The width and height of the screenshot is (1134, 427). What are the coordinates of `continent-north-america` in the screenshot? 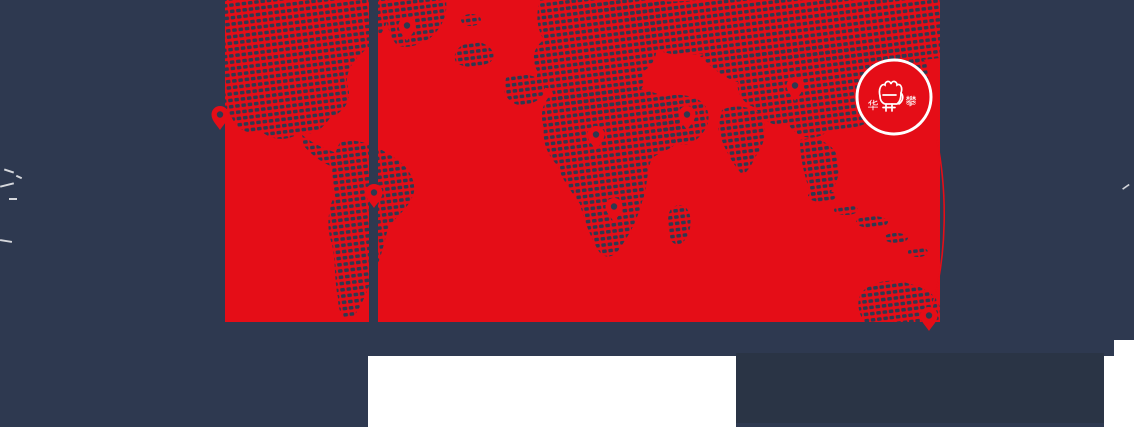 It's located at (307, 69).